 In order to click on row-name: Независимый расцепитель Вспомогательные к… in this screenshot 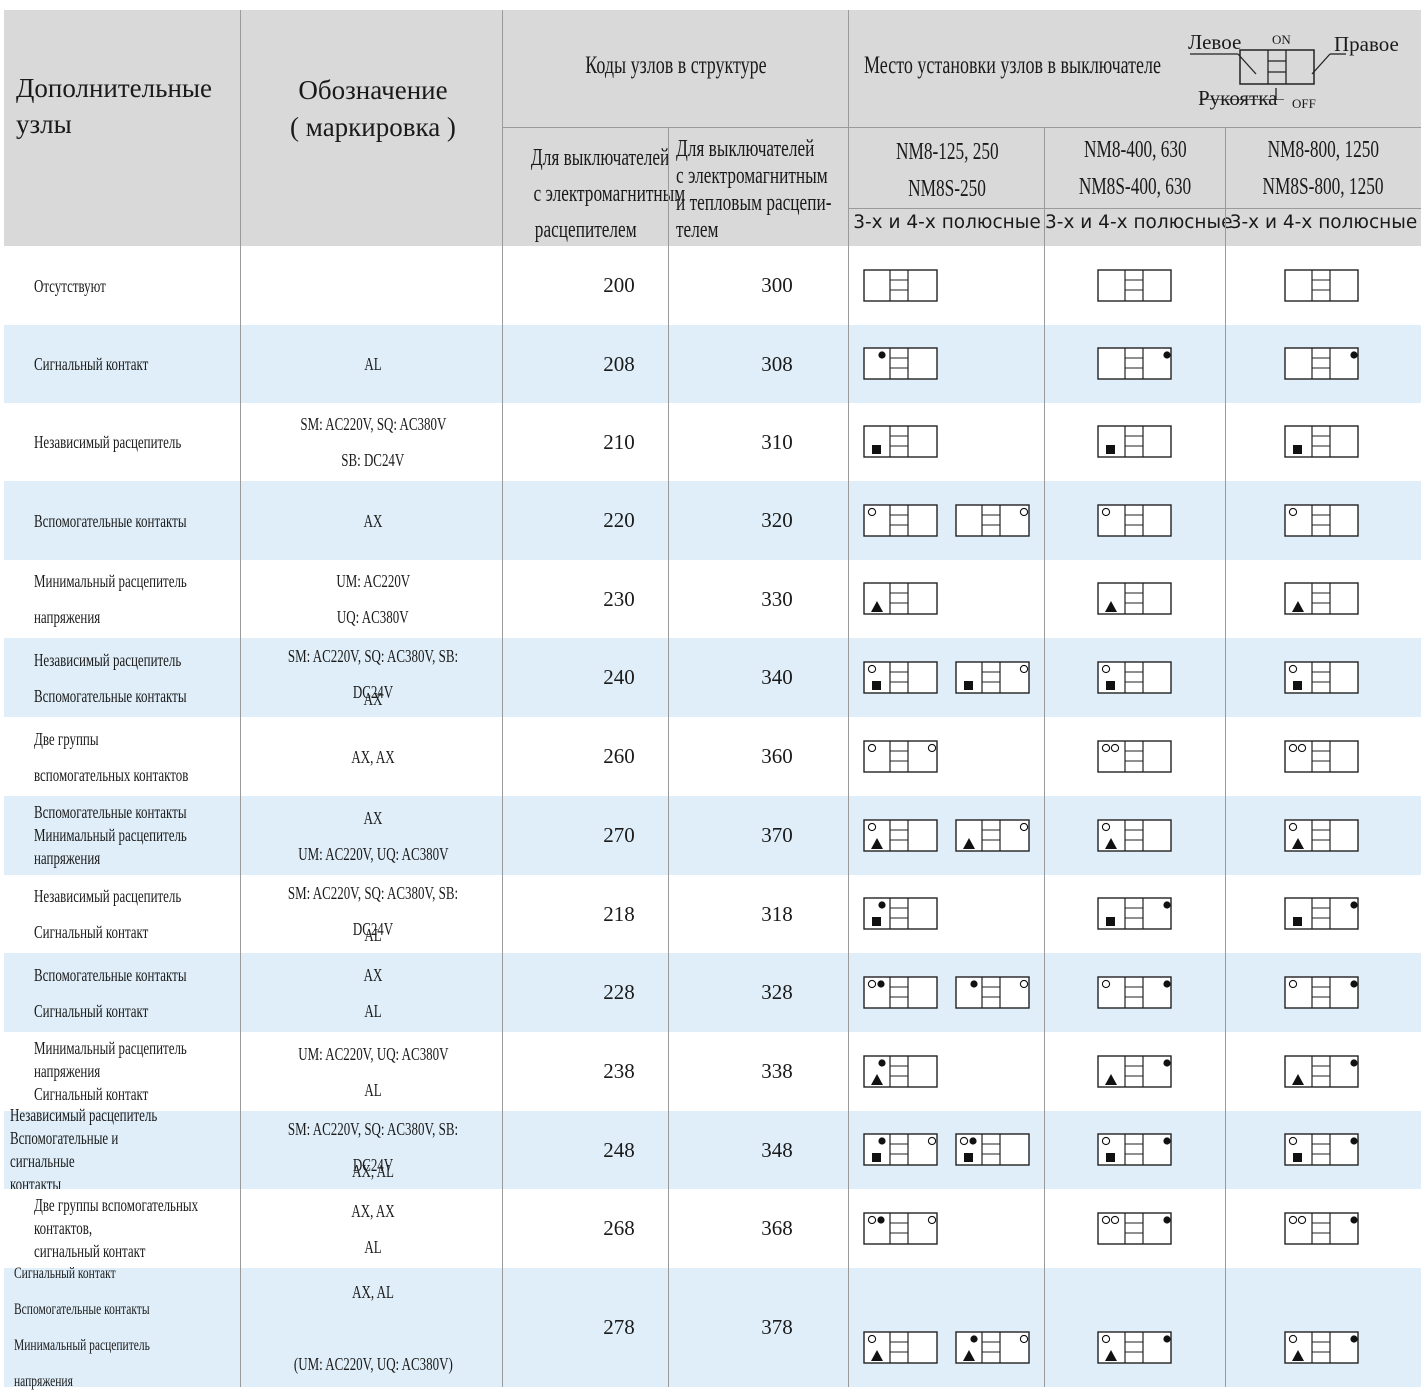, I will do `click(110, 677)`.